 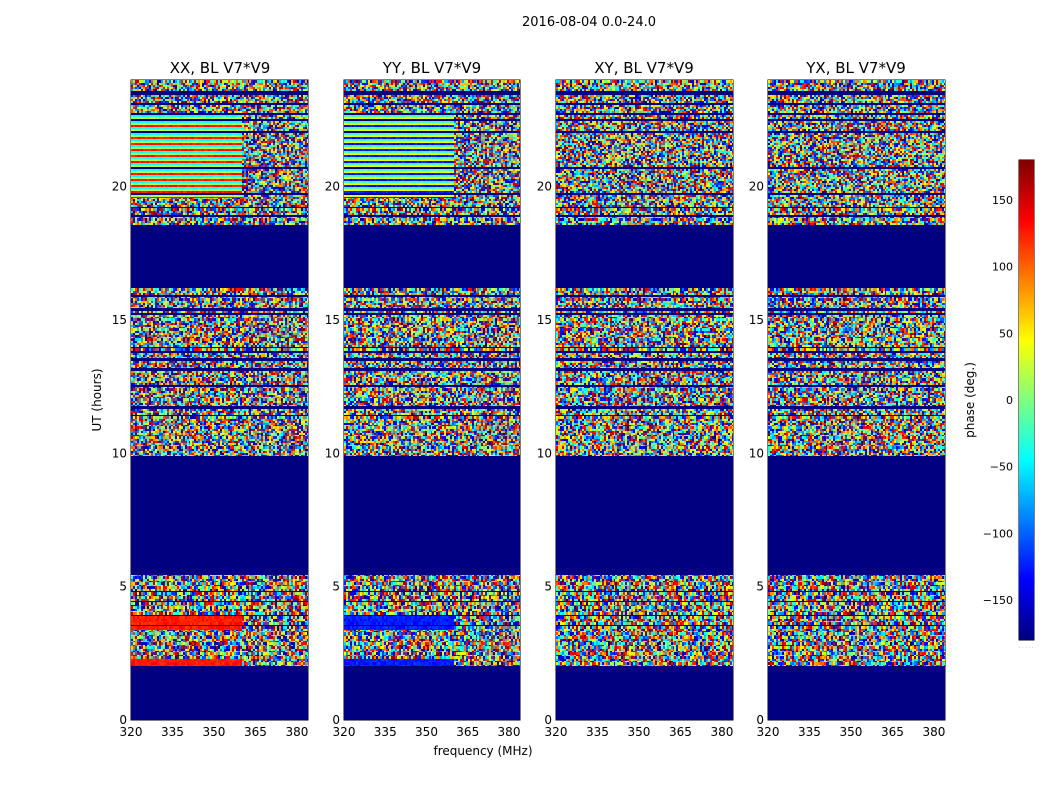 I want to click on heatmap-yx, so click(x=856, y=400).